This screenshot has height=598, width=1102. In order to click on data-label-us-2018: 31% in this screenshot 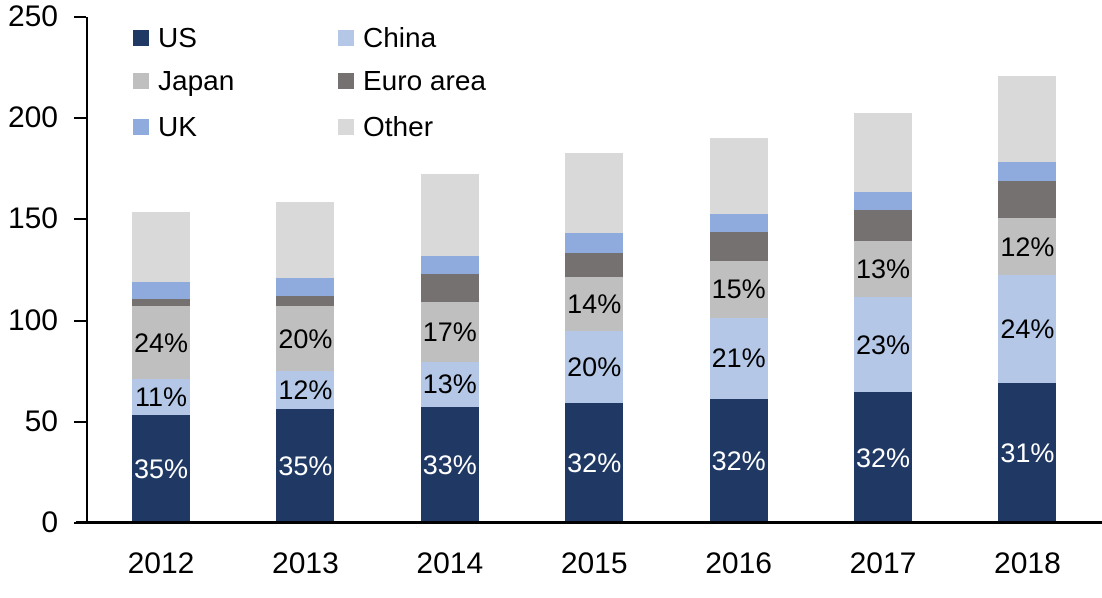, I will do `click(1027, 453)`.